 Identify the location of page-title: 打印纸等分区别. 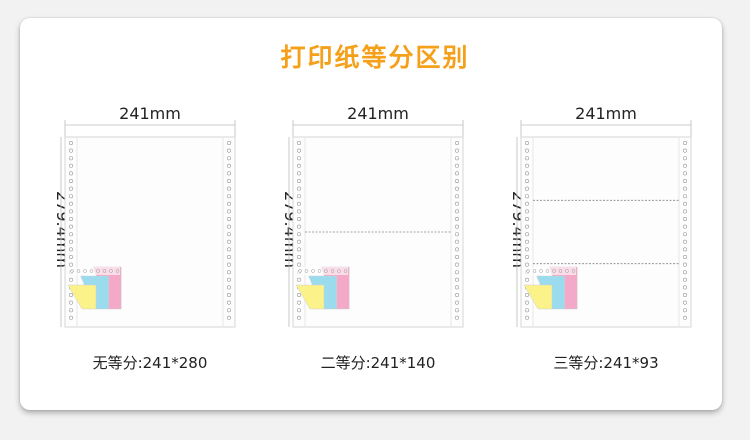
(375, 57).